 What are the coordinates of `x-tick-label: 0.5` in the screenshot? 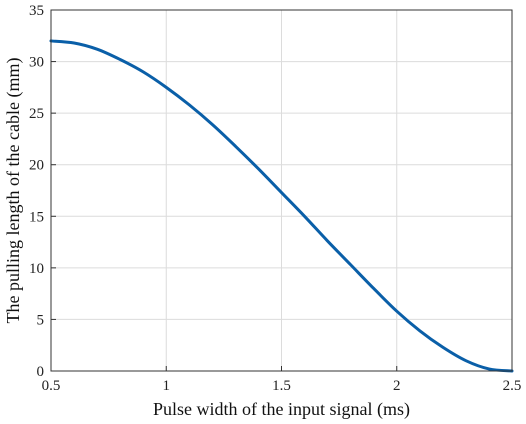 It's located at (51, 386).